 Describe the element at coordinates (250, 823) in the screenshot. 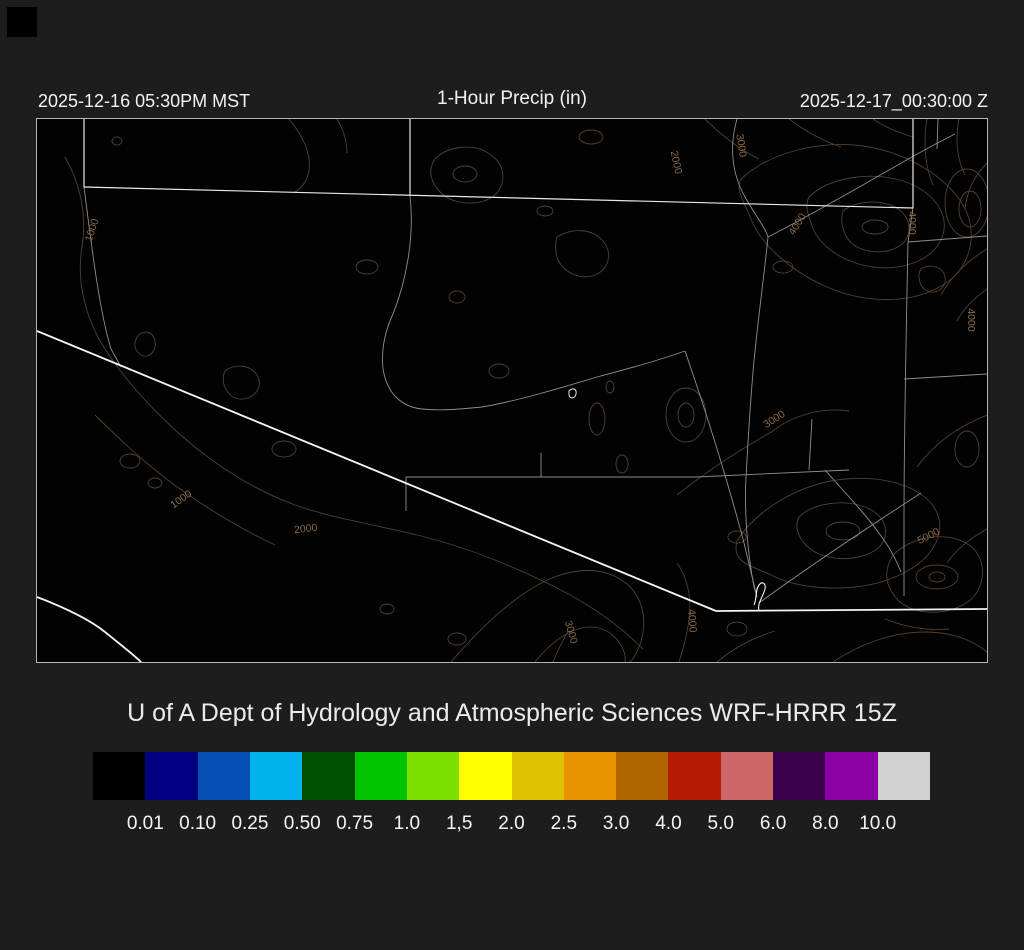

I see `colorbar-tick-label: 0.25` at that location.